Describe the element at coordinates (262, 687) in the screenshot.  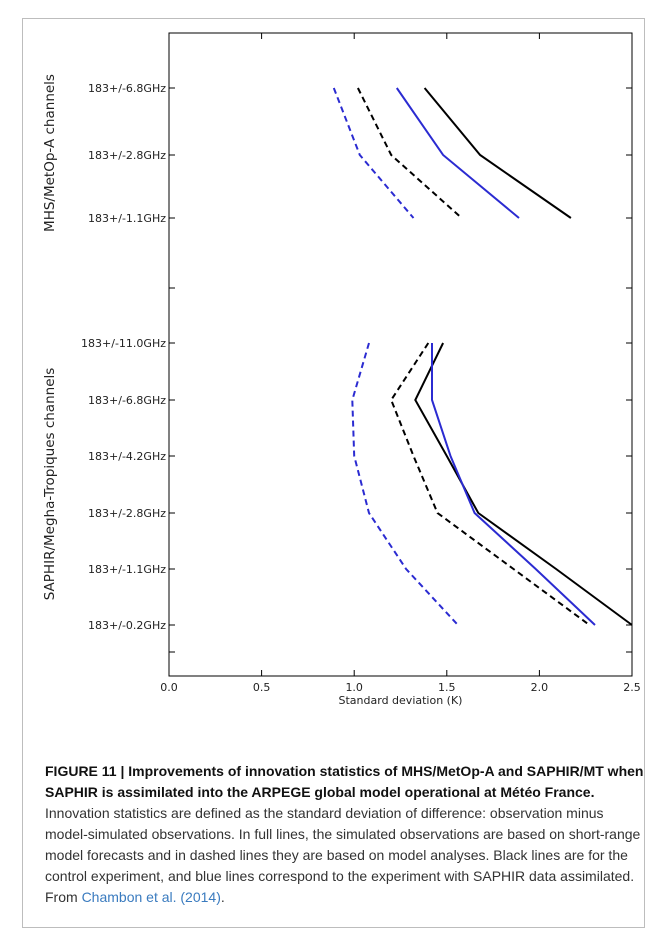
I see `x-tick-label: 0.5` at that location.